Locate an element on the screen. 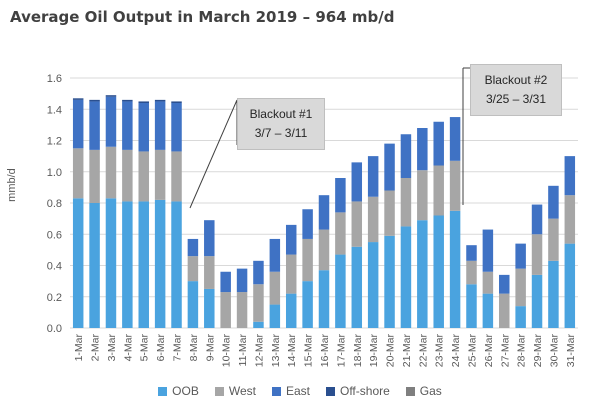 This screenshot has height=411, width=600. x-tick-label: 23-Mar is located at coordinates (440, 351).